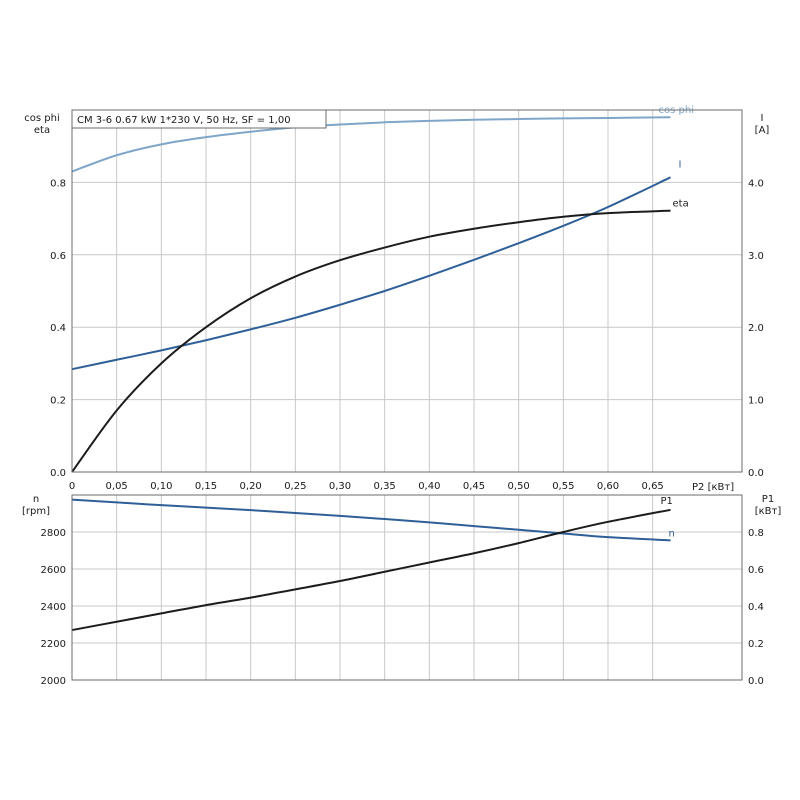 Image resolution: width=800 pixels, height=800 pixels. Describe the element at coordinates (762, 130) in the screenshot. I see `top-right-axis-label-line2: [A]` at that location.